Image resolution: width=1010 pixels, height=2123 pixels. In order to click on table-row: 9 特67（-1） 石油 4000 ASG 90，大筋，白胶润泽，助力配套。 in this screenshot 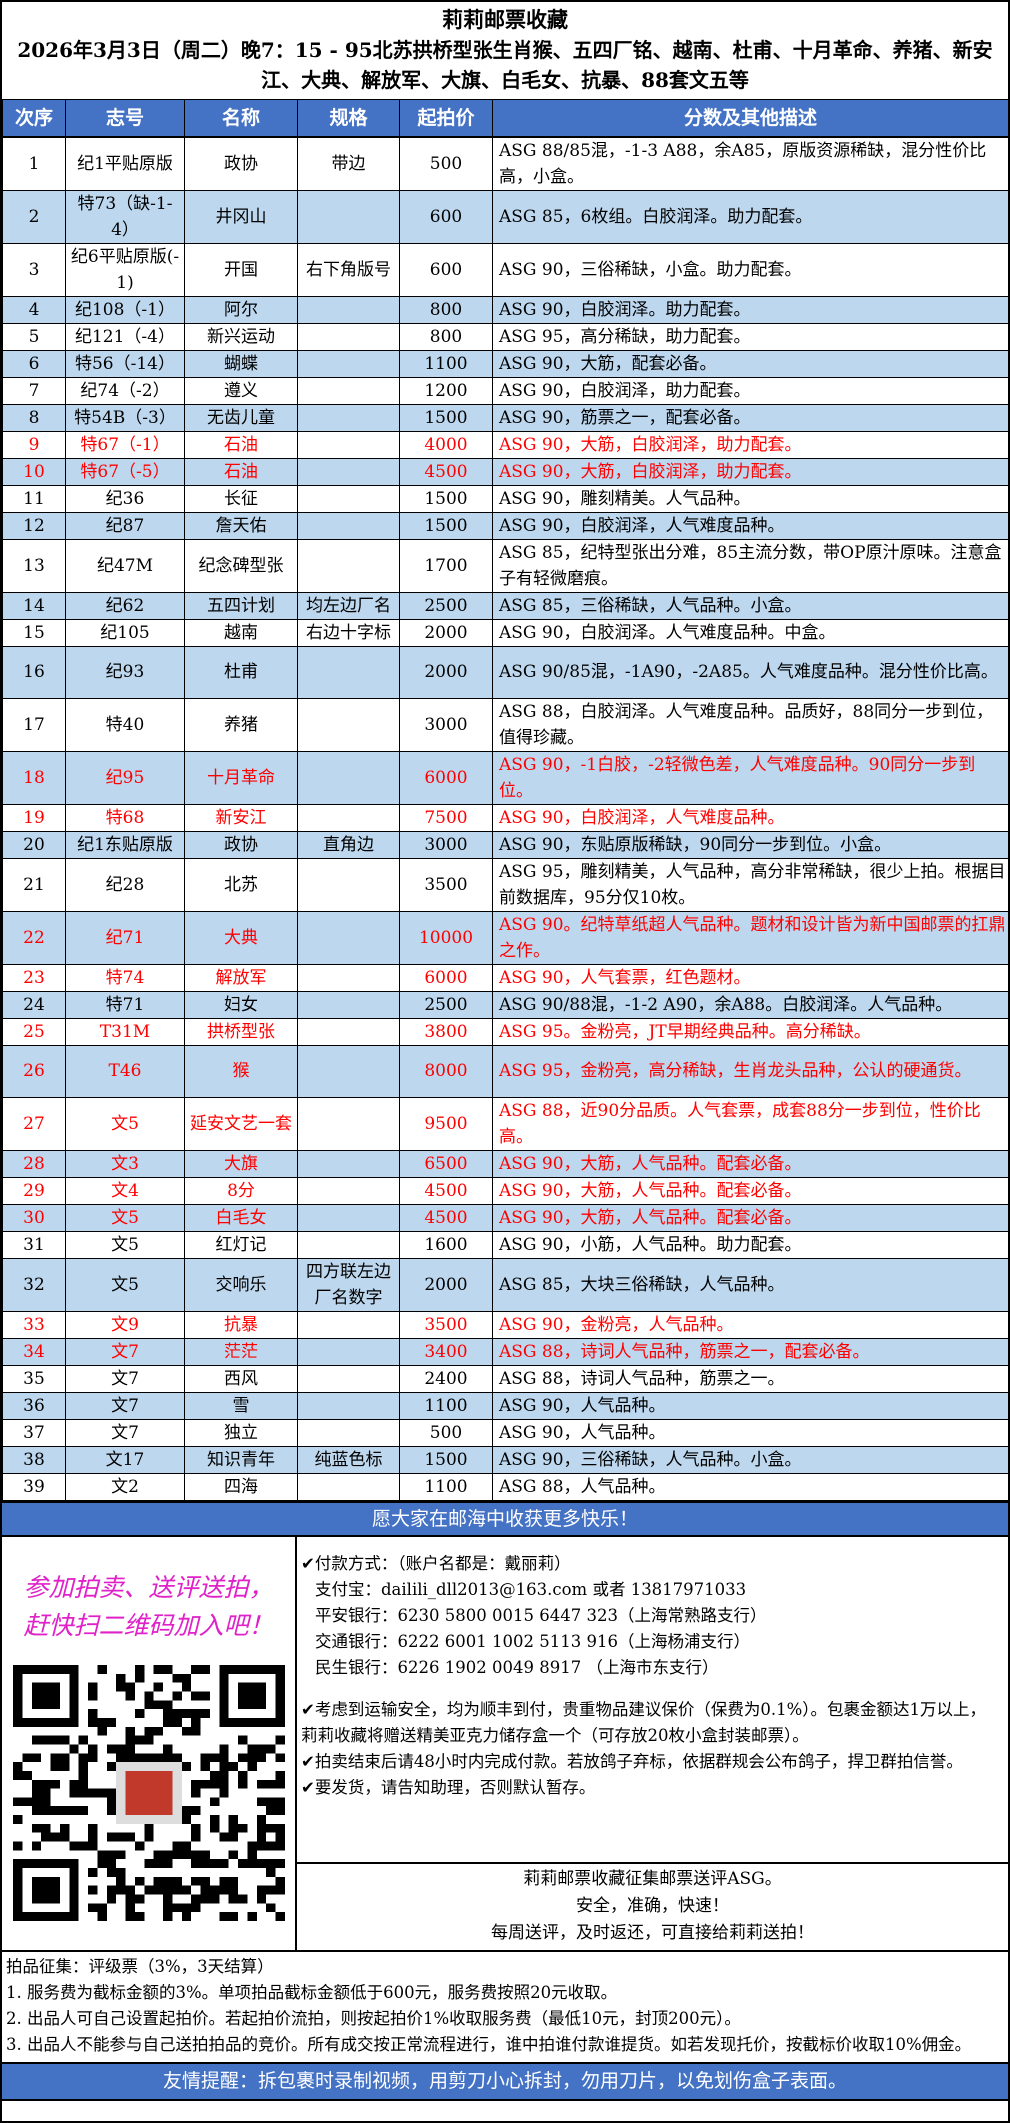, I will do `click(505, 444)`.